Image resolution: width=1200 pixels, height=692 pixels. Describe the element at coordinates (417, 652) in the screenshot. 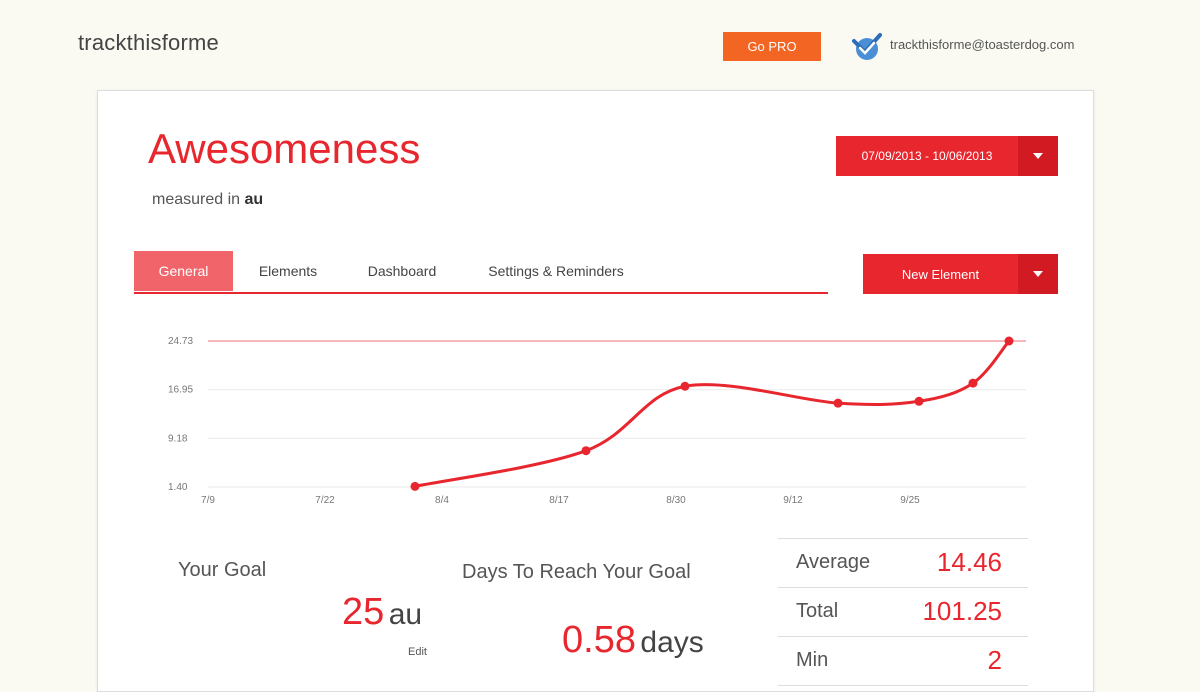

I see `edit-goal-link: Edit` at that location.